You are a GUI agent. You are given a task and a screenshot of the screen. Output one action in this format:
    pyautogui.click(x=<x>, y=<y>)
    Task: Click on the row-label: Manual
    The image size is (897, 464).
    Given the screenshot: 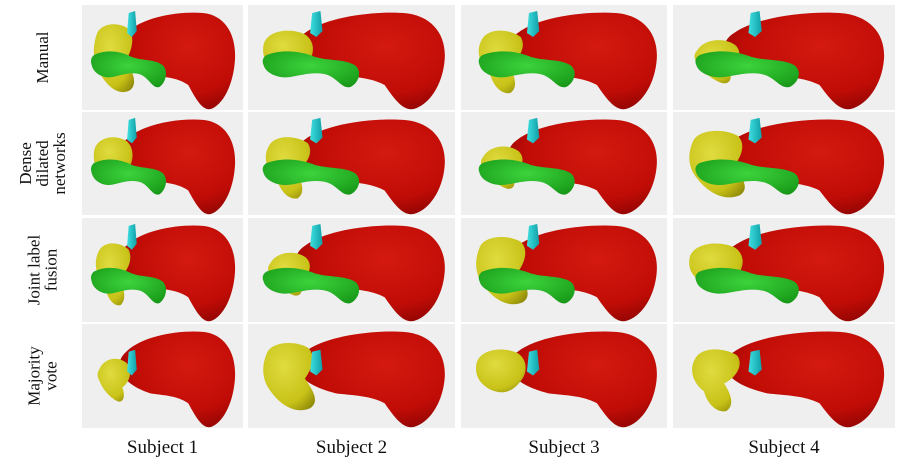 What is the action you would take?
    pyautogui.click(x=42, y=57)
    